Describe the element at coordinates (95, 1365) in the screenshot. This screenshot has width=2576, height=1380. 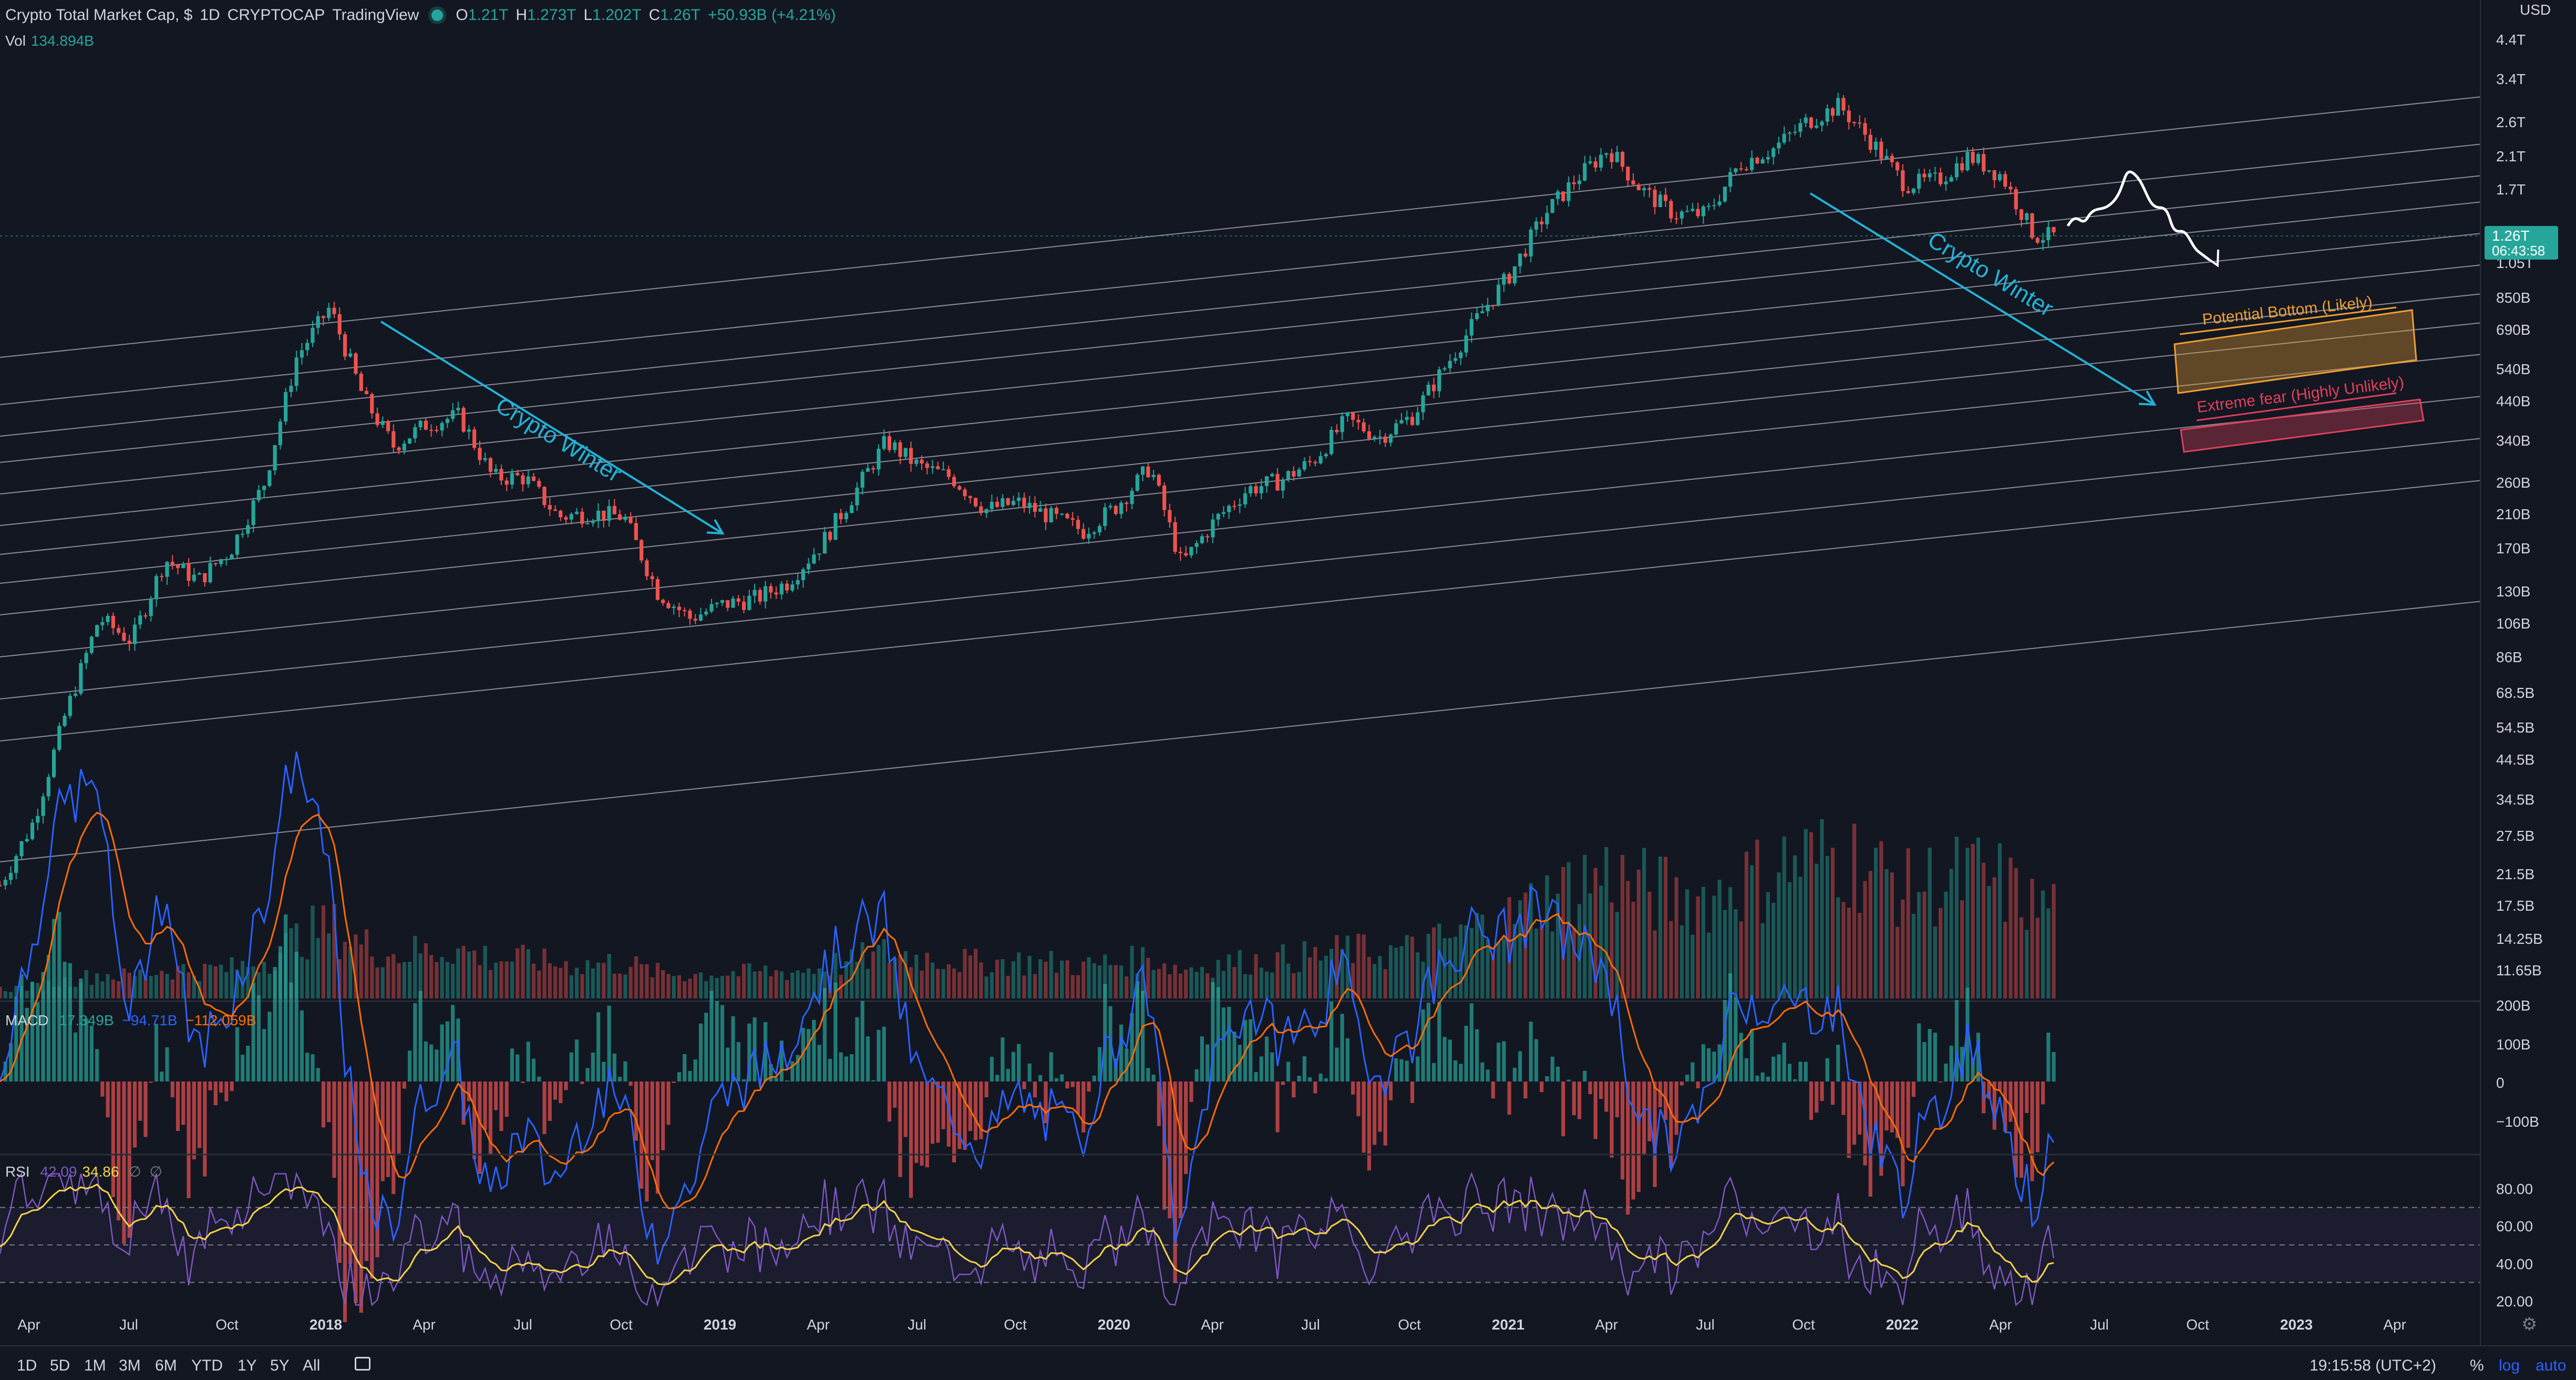
I see `timeframe-1m: 1M` at that location.